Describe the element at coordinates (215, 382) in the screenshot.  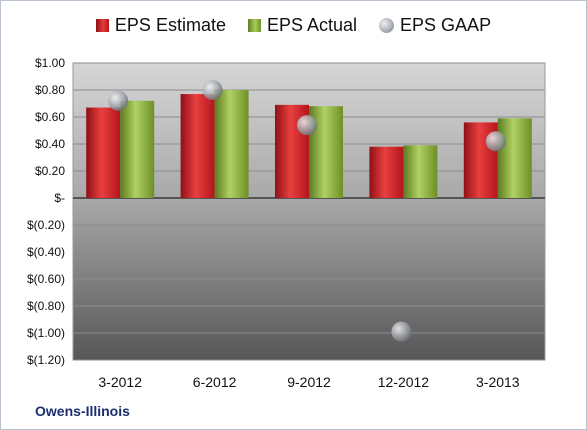
I see `x-tick-label: 6-2012` at that location.